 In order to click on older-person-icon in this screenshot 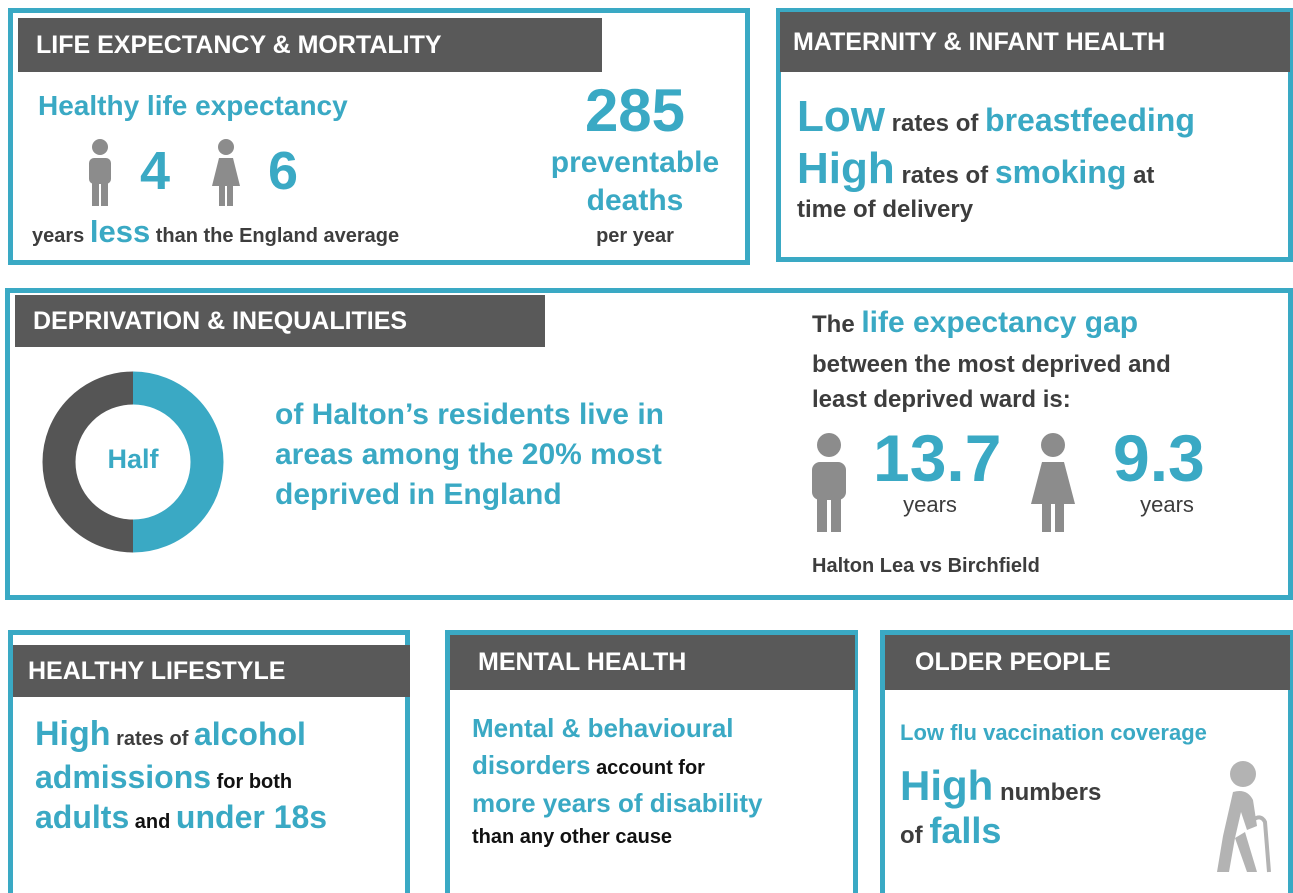, I will do `click(1244, 817)`.